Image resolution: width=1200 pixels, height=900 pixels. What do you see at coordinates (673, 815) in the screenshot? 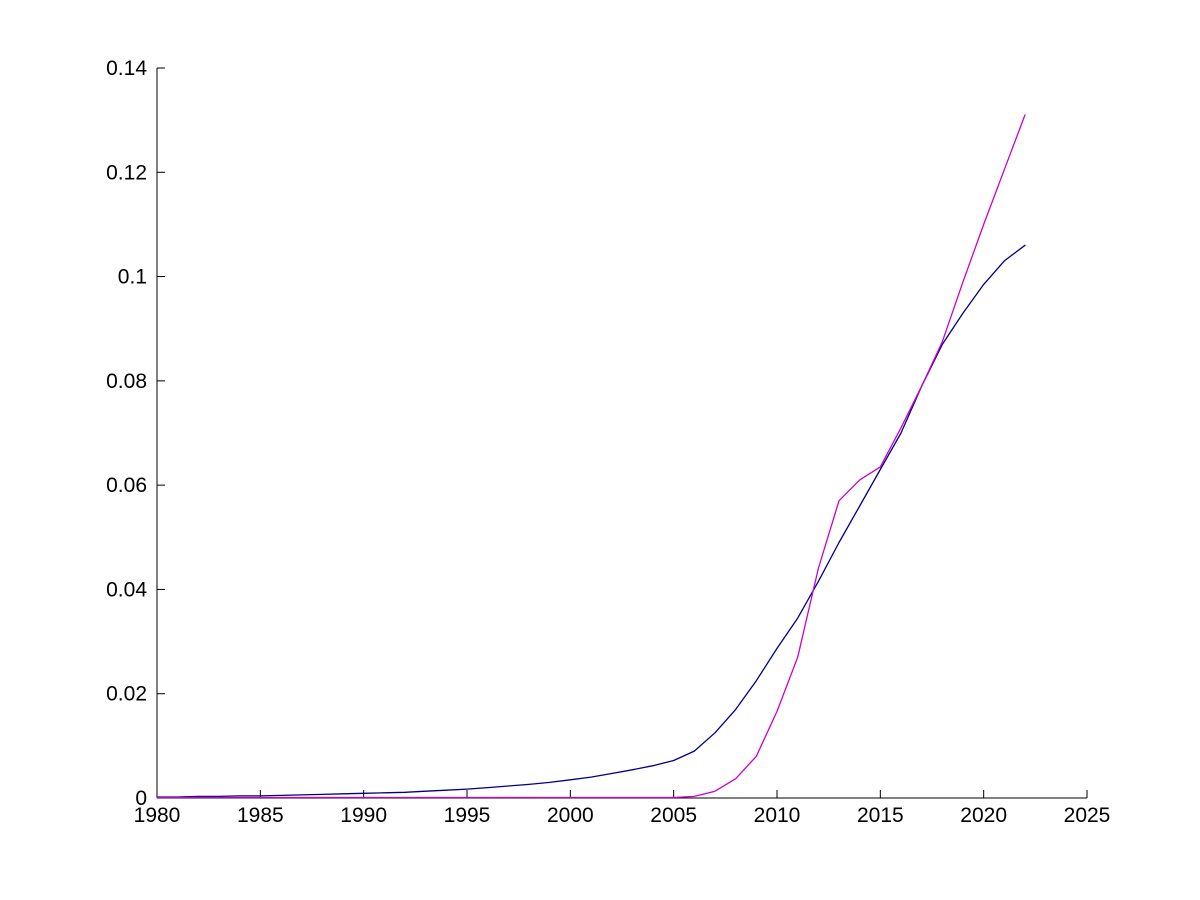
I see `x-tick-label: 2005` at bounding box center [673, 815].